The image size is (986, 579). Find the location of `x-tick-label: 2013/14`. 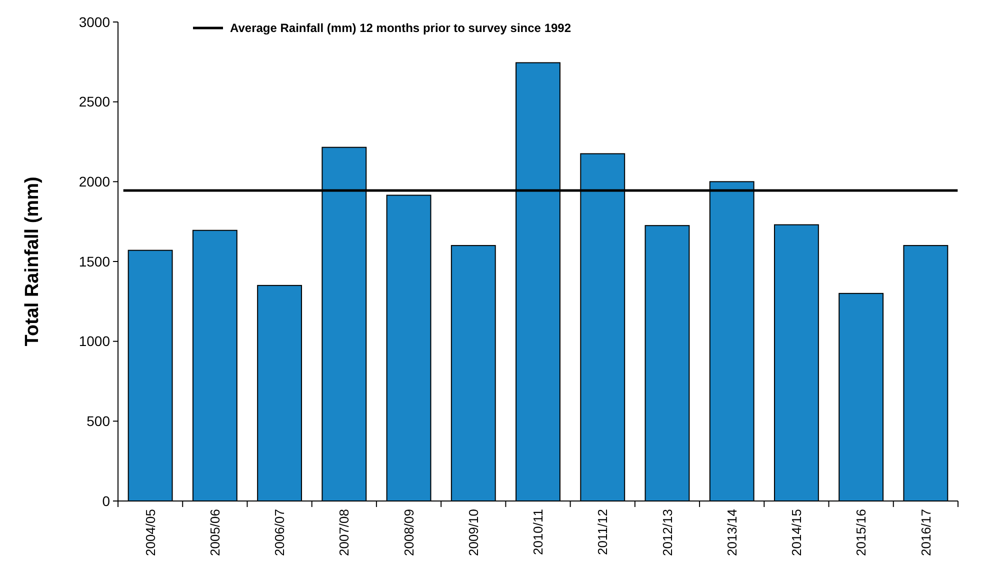

x-tick-label: 2013/14 is located at coordinates (732, 532).